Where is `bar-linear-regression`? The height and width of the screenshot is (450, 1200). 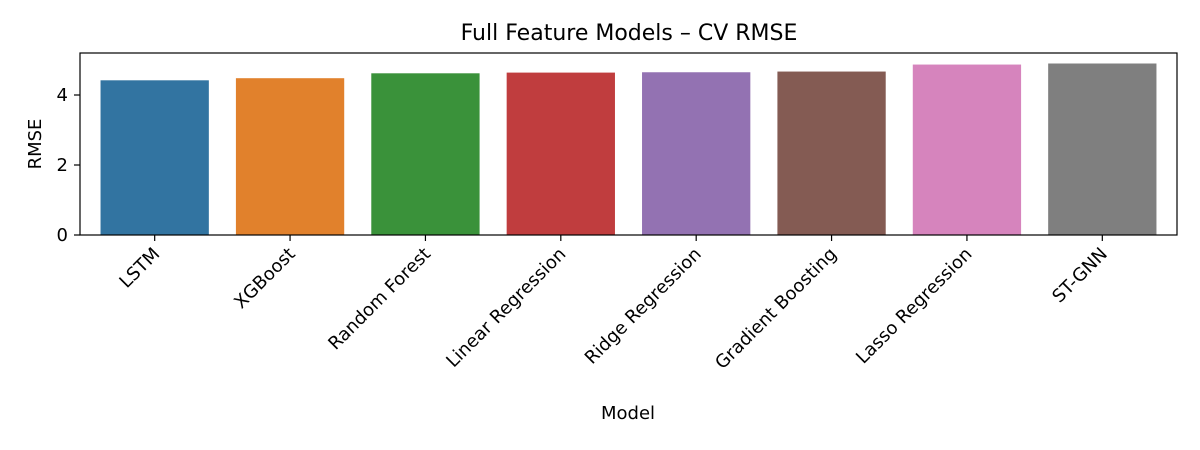 bar-linear-regression is located at coordinates (560, 153).